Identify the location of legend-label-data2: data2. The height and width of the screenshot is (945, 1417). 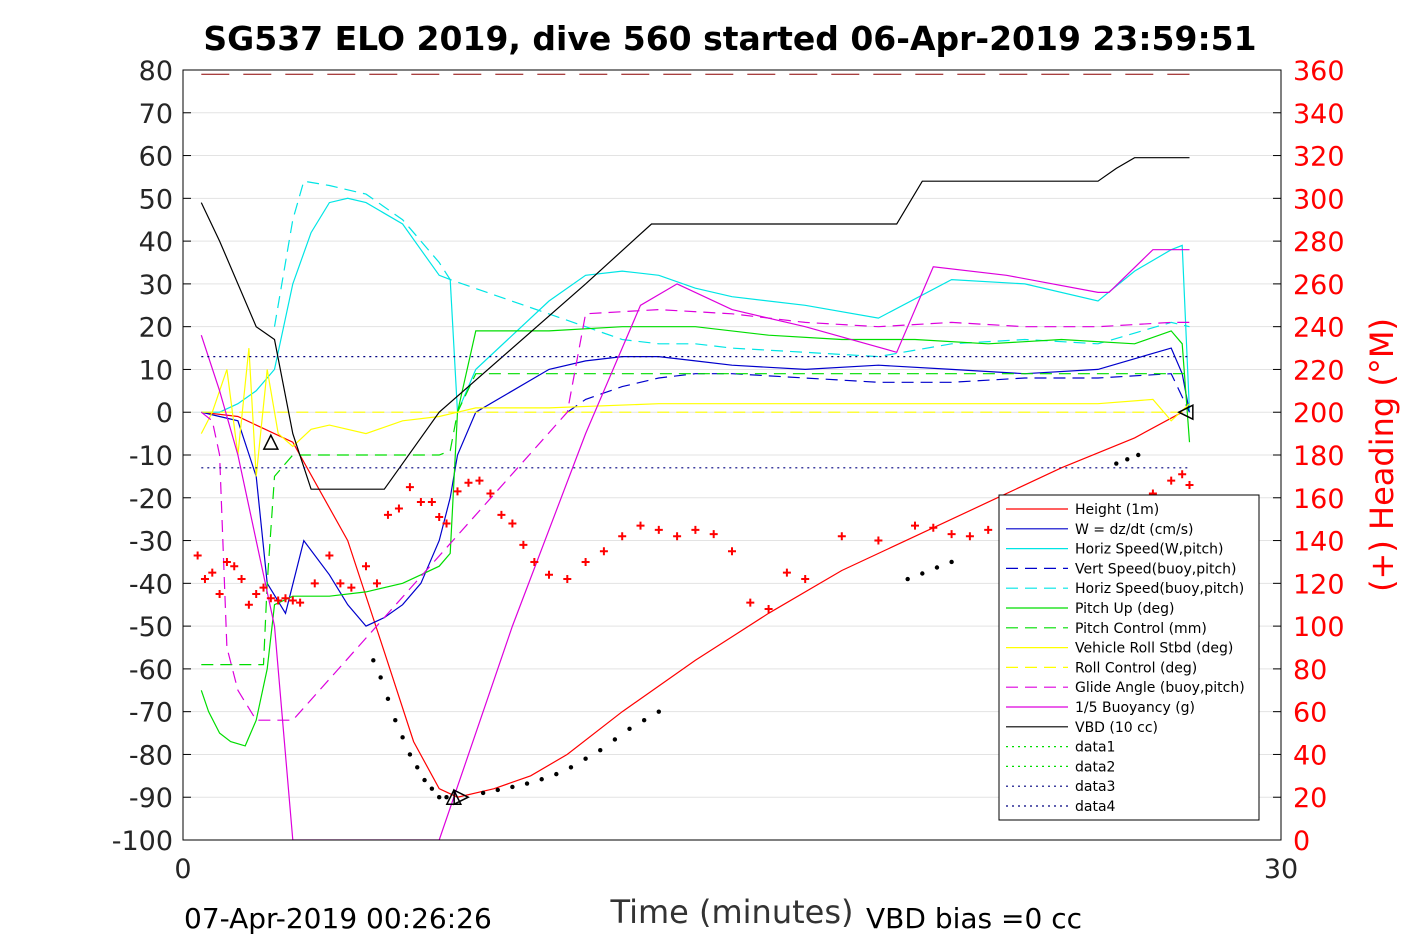
(1095, 767).